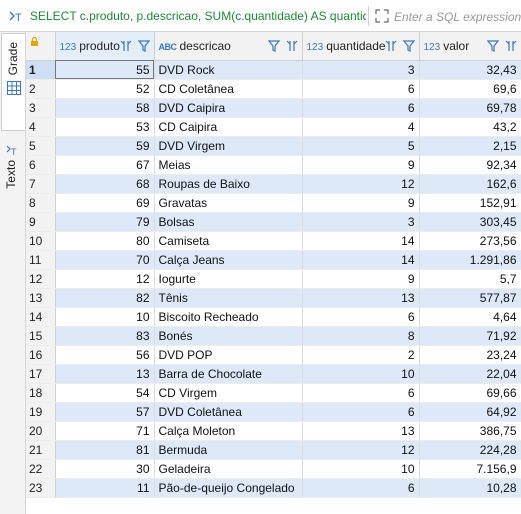 The height and width of the screenshot is (514, 521). I want to click on cell-produto: 67, so click(105, 165).